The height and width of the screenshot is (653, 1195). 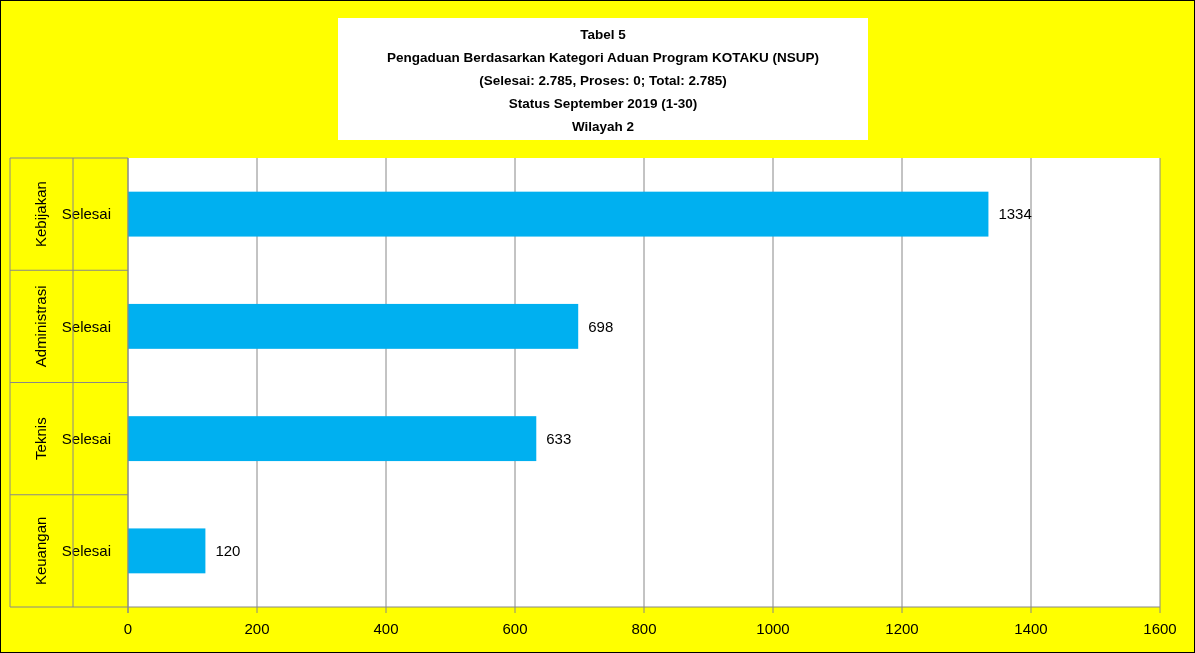 I want to click on x-tick-label: 1000, so click(x=773, y=628).